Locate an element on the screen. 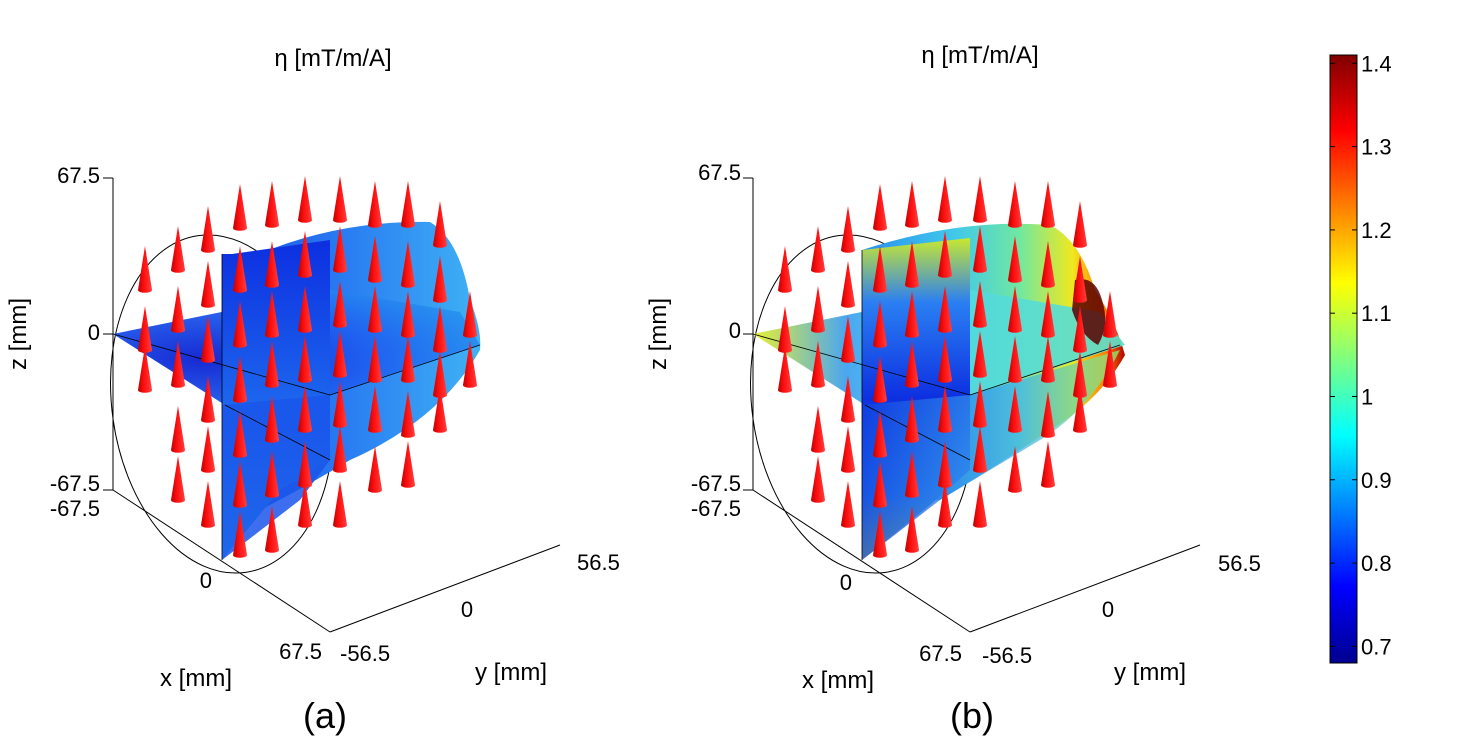 This screenshot has height=747, width=1457. panel-a-label: (a) is located at coordinates (325, 715).